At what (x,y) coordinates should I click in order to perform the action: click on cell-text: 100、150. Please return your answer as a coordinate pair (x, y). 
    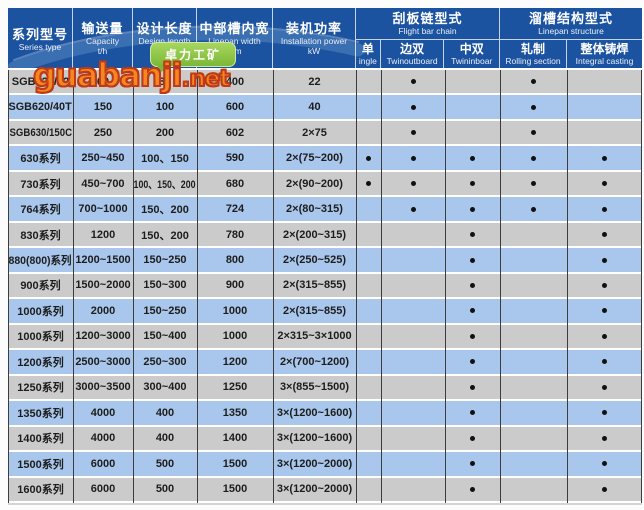
    Looking at the image, I should click on (165, 159).